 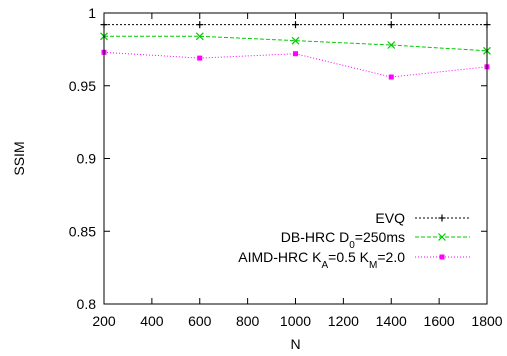 I want to click on x-tick-label: 800, so click(x=248, y=321).